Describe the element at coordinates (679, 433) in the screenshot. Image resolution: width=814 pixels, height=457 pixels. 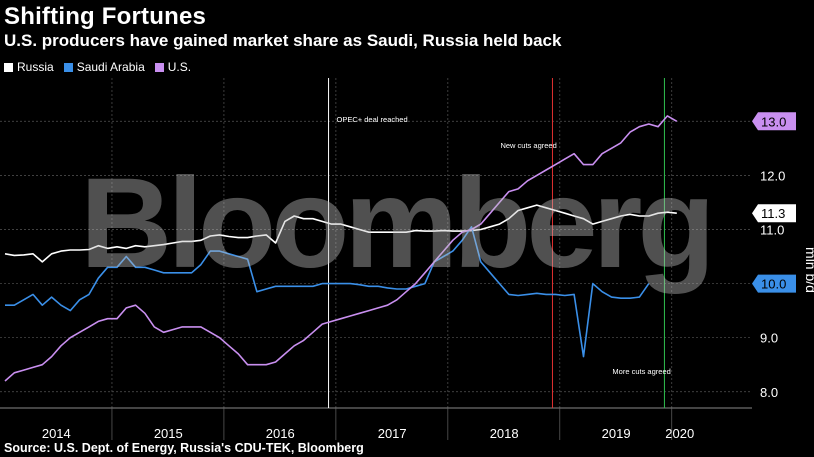
I see `x-tick-label: 2020` at that location.